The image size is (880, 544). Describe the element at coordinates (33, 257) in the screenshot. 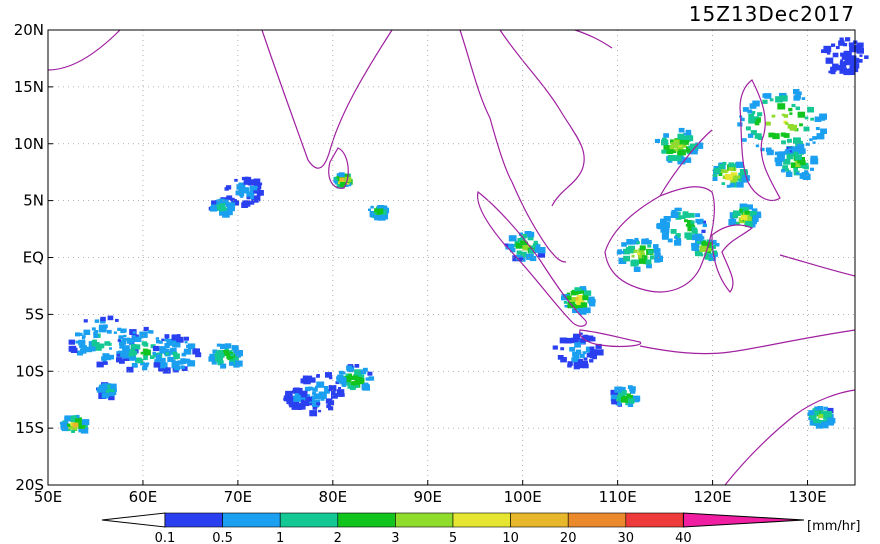

I see `latitude-labels: 20N 15N 10N 5N EQ 5S 10S 15S 20S` at that location.